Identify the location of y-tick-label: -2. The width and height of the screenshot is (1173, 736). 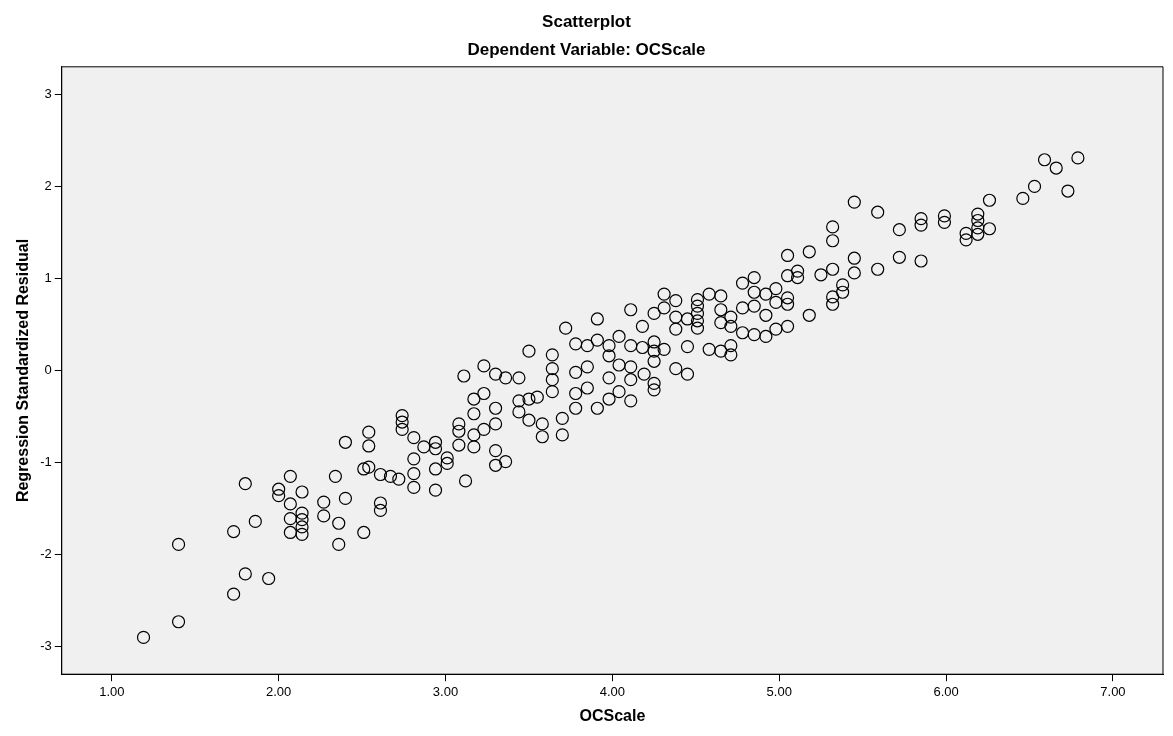
(46, 554).